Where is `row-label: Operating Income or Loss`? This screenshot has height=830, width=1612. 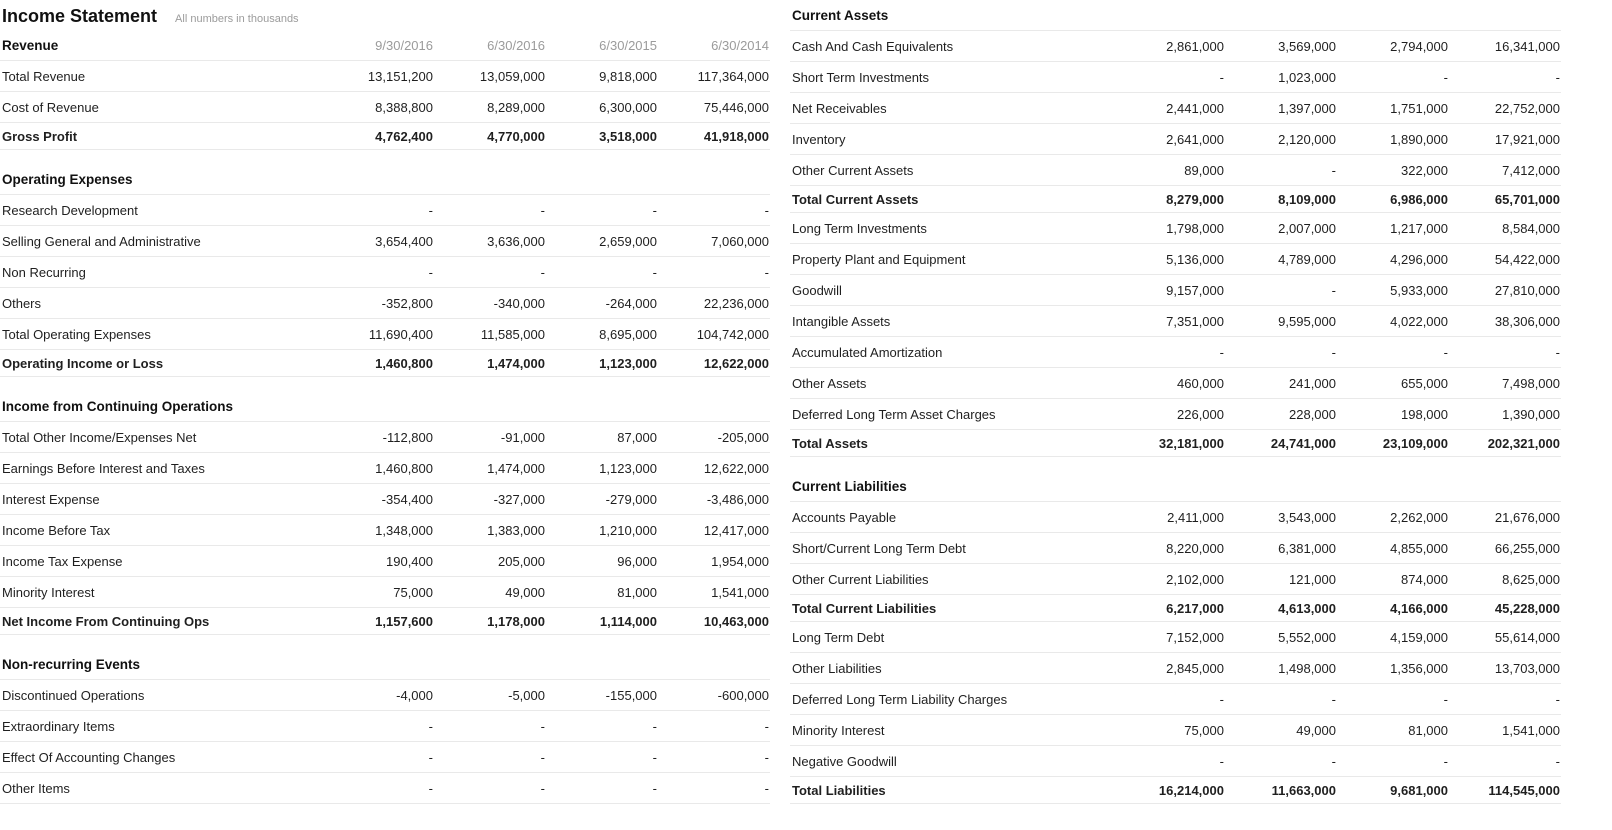 row-label: Operating Income or Loss is located at coordinates (83, 363).